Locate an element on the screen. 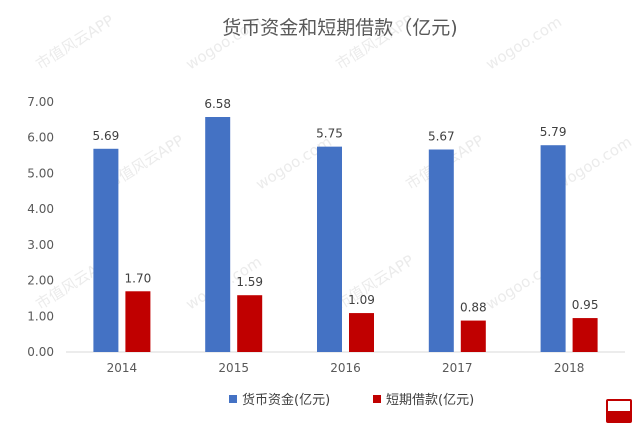 Image resolution: width=640 pixels, height=431 pixels. y-tick-label: 6.00 is located at coordinates (40, 138).